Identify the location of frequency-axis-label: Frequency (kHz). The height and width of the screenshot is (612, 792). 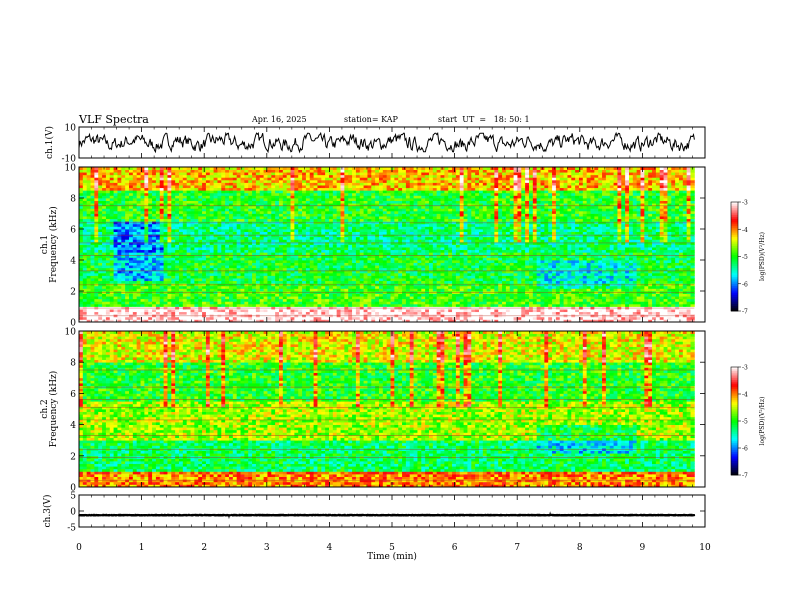
(53, 244).